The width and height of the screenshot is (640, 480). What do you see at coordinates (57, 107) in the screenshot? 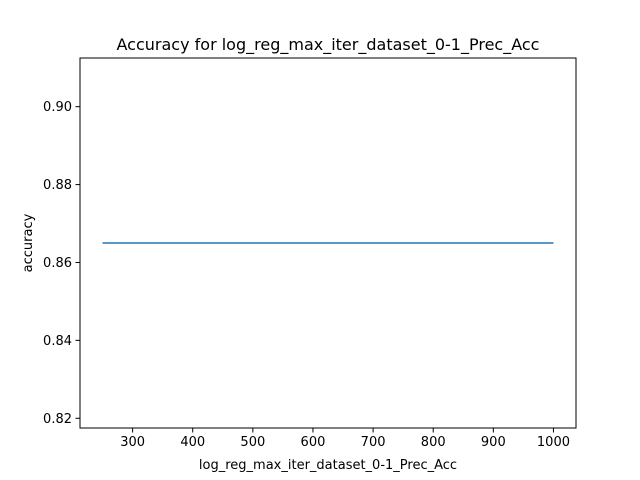
I see `y-tick-label: 0.90` at bounding box center [57, 107].